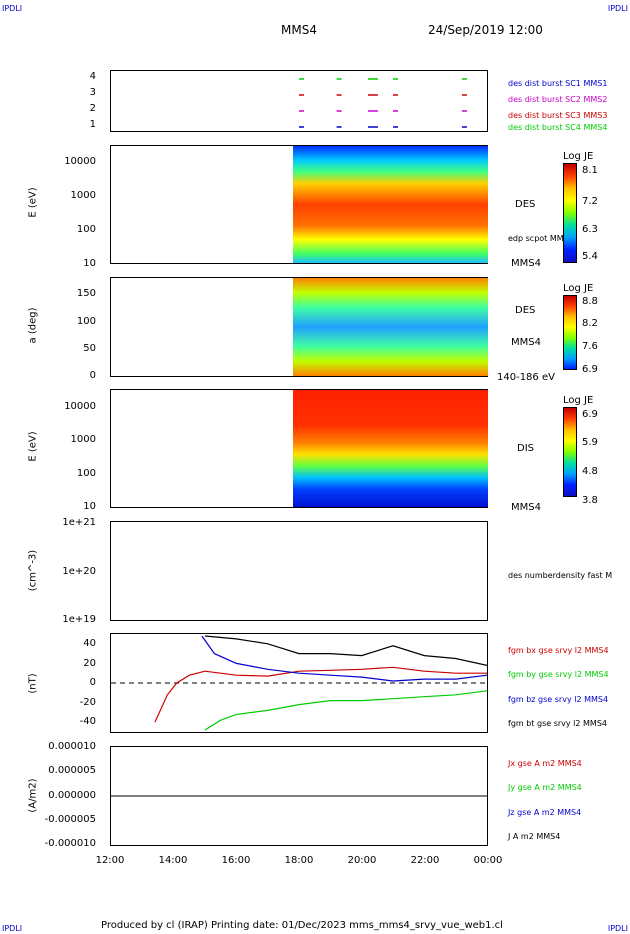 This screenshot has width=630, height=934. Describe the element at coordinates (590, 471) in the screenshot. I see `dis-energy-cbar-tick-3: 4.8` at that location.